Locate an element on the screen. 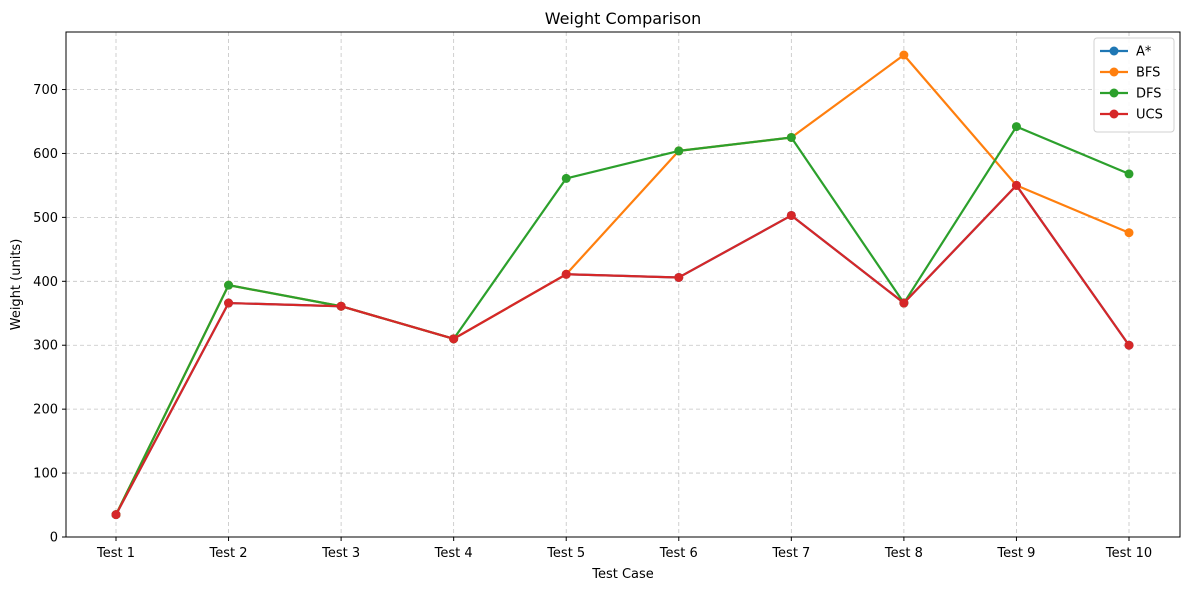 This screenshot has height=590, width=1189. x-tick-label: Test 8 is located at coordinates (903, 553).